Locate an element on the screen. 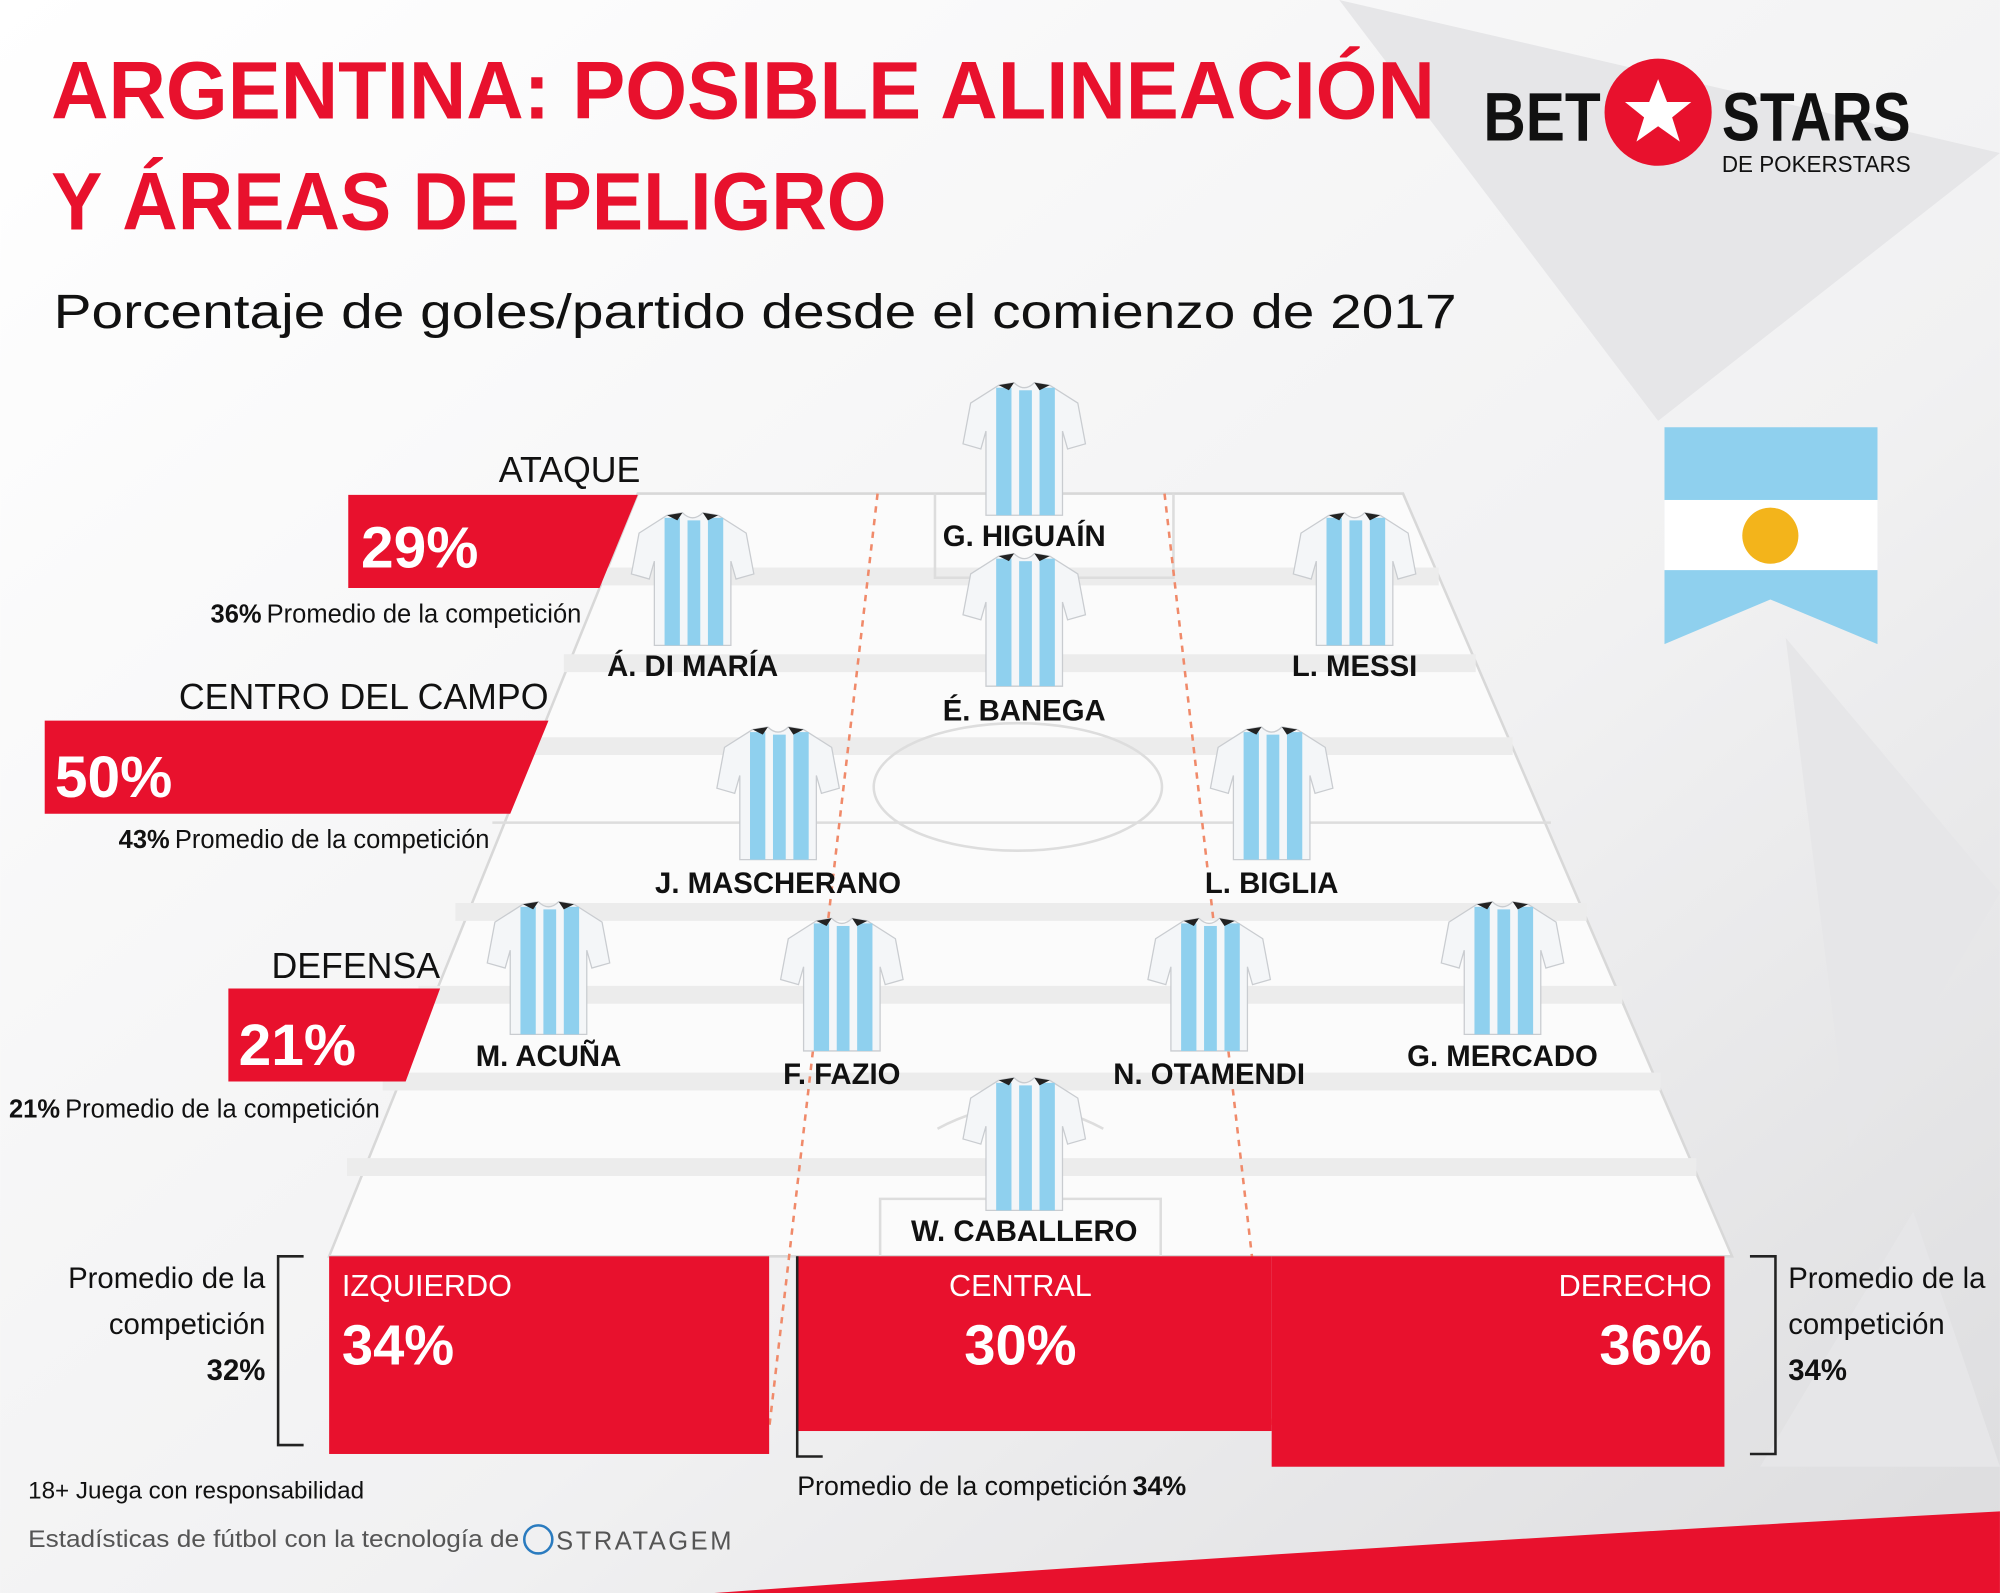  zone-value: 21% is located at coordinates (297, 1045).